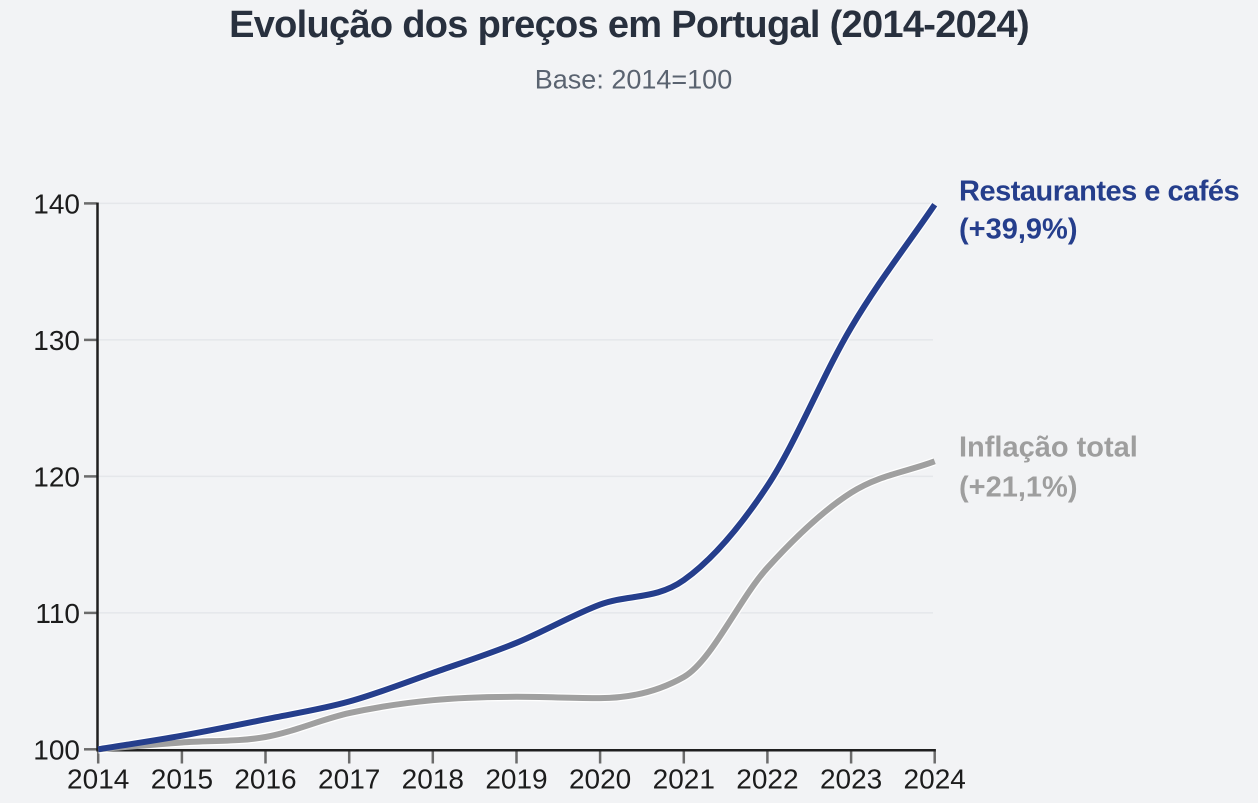  What do you see at coordinates (1018, 488) in the screenshot?
I see `svg-text: (+21,1%)` at bounding box center [1018, 488].